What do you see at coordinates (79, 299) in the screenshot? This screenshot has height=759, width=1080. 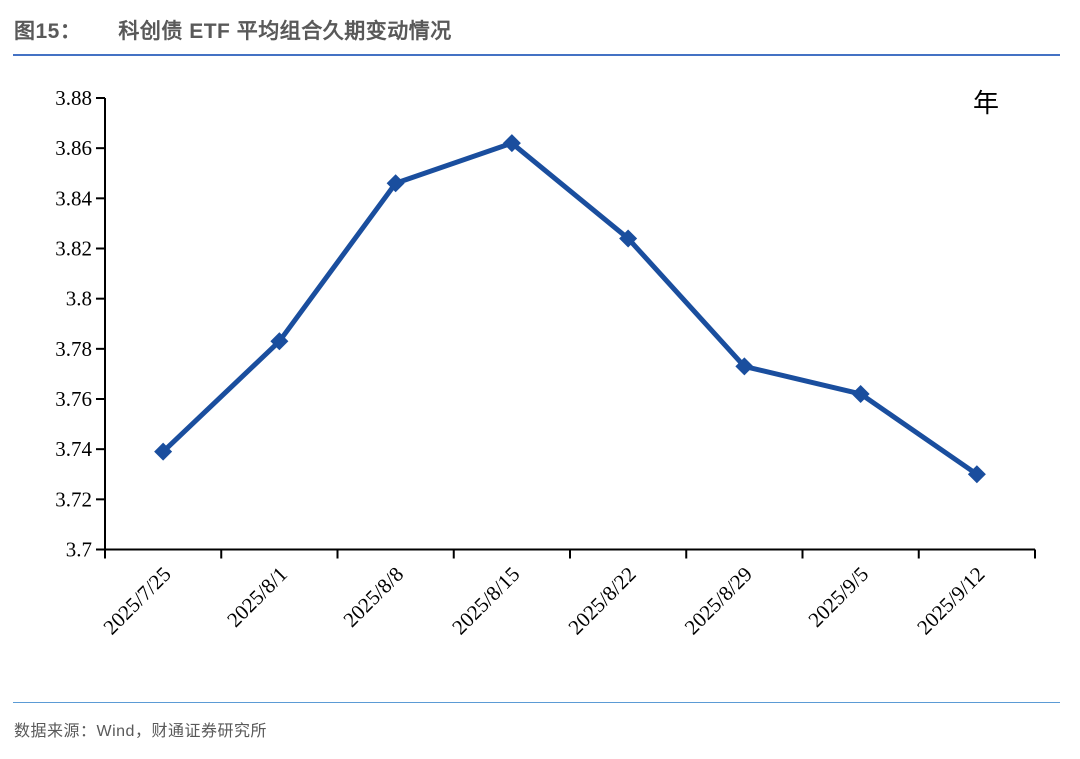 I see `y-tick-label: 3.8` at bounding box center [79, 299].